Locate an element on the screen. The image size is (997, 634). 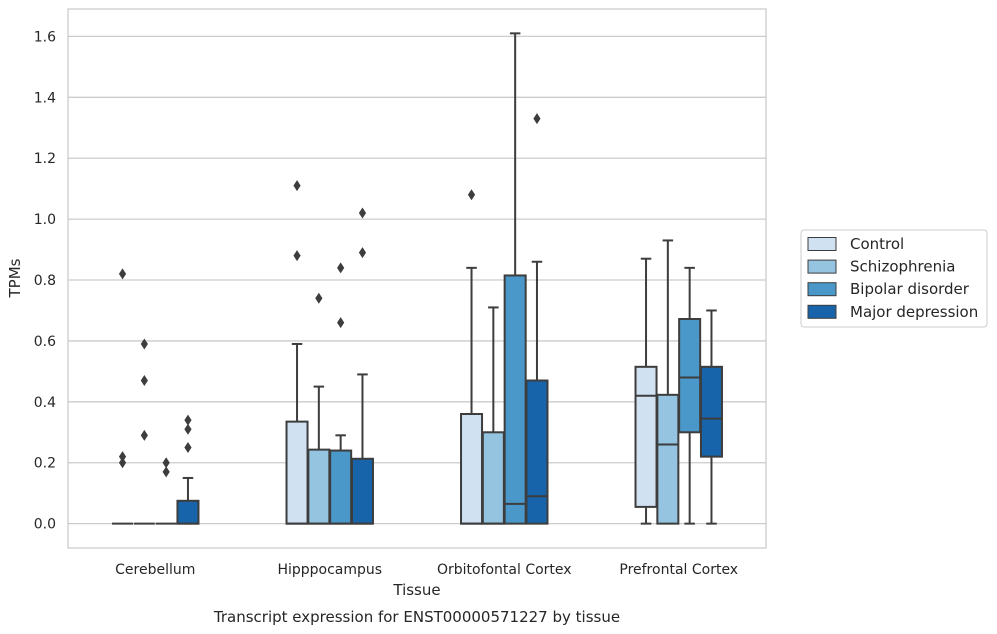
y-tick-label: 1.6 is located at coordinates (45, 37).